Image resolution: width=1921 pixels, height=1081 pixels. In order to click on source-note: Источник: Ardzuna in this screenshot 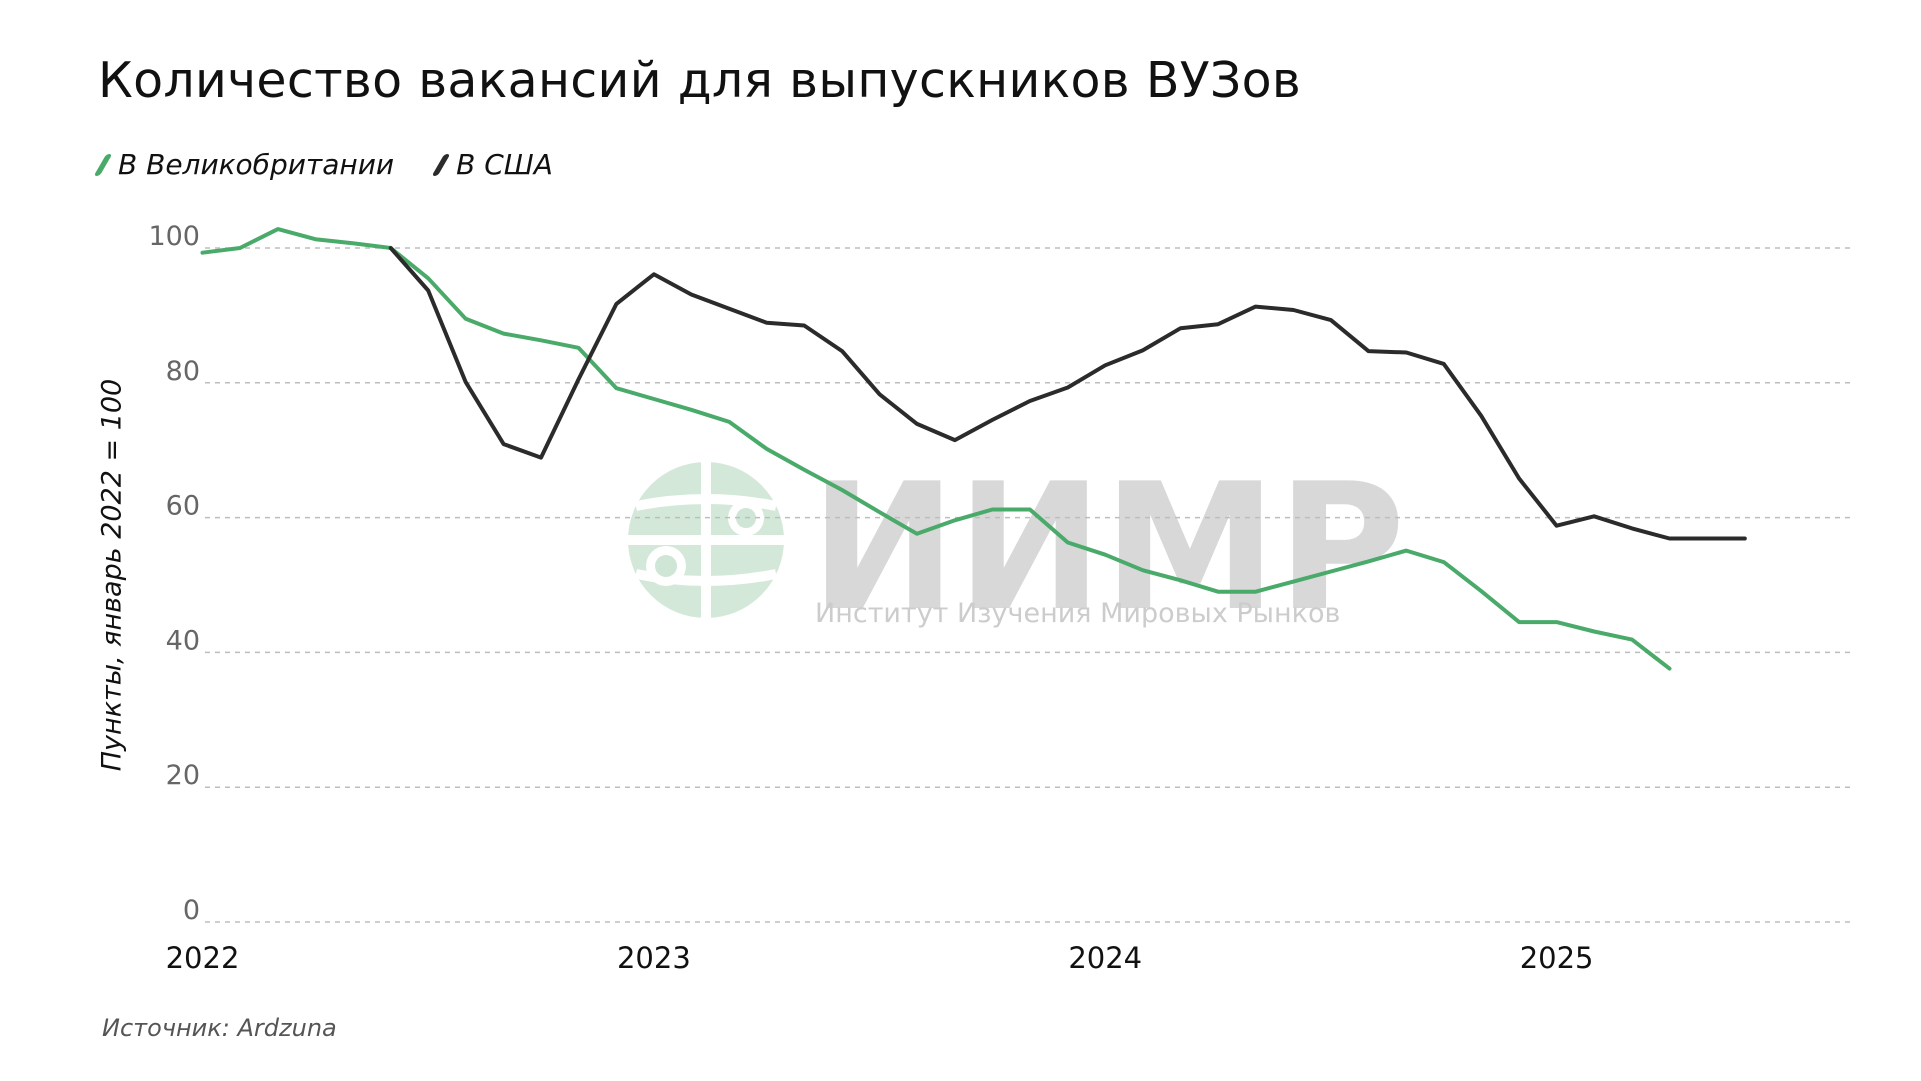, I will do `click(219, 1028)`.